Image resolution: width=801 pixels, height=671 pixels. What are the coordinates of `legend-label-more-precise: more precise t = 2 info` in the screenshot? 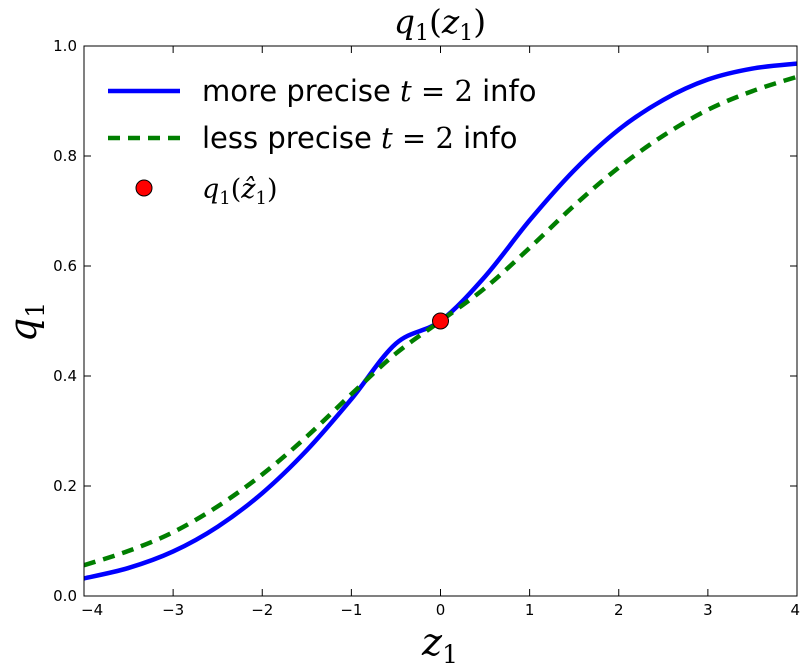 It's located at (369, 91).